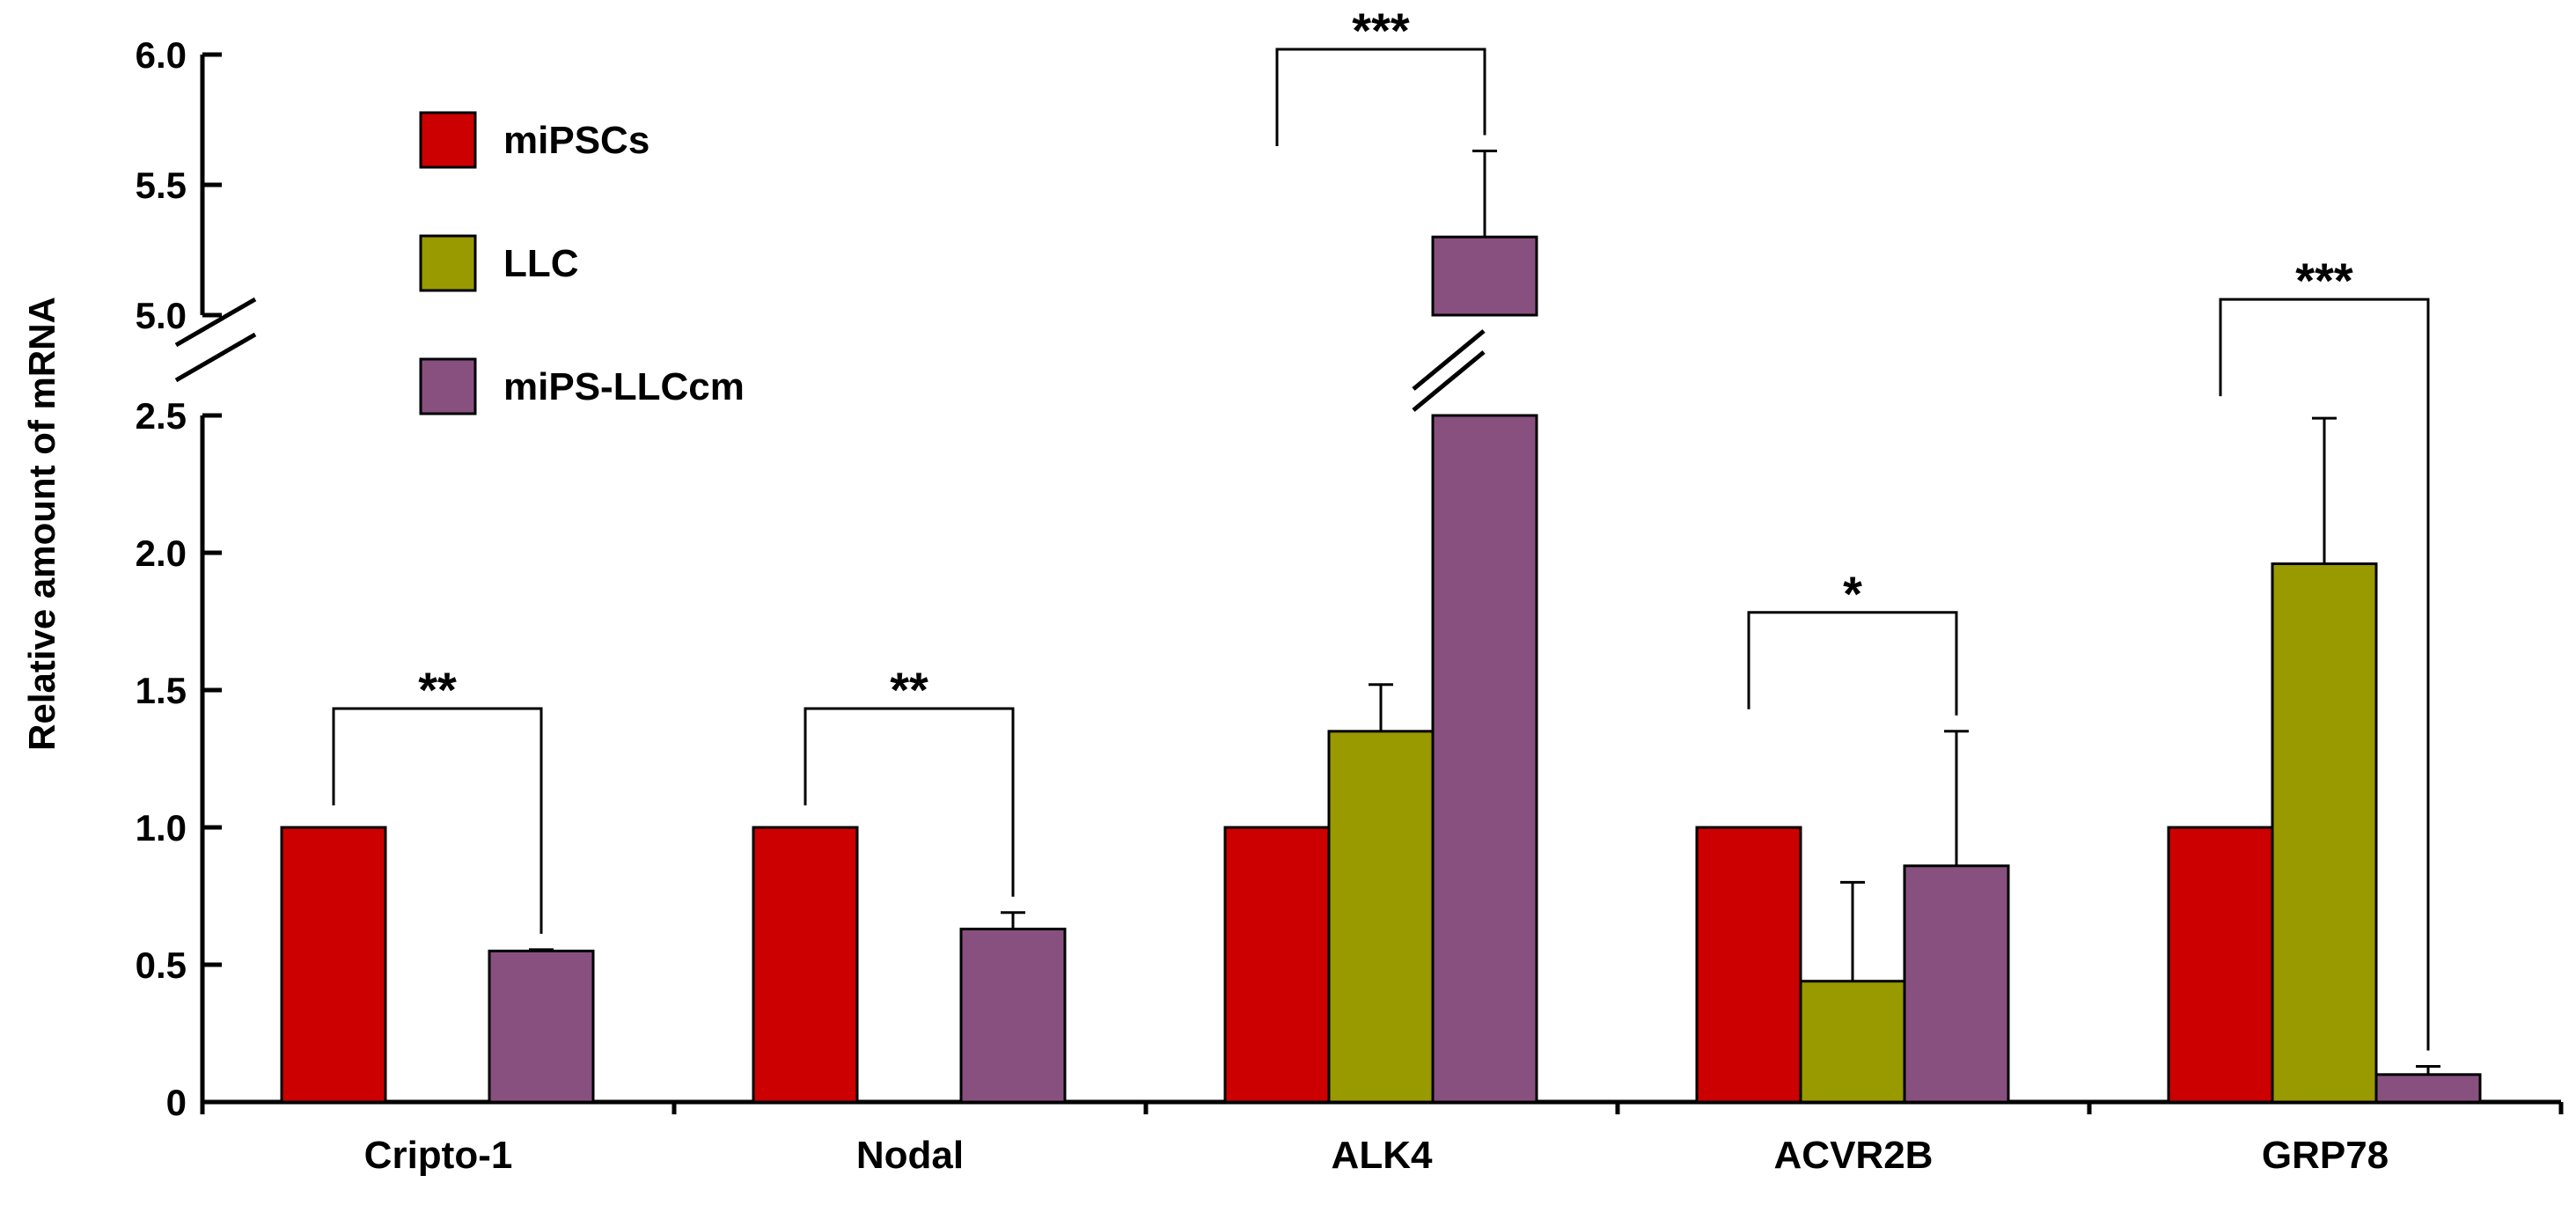 The width and height of the screenshot is (2576, 1205). I want to click on bar-upper-segment, so click(1484, 276).